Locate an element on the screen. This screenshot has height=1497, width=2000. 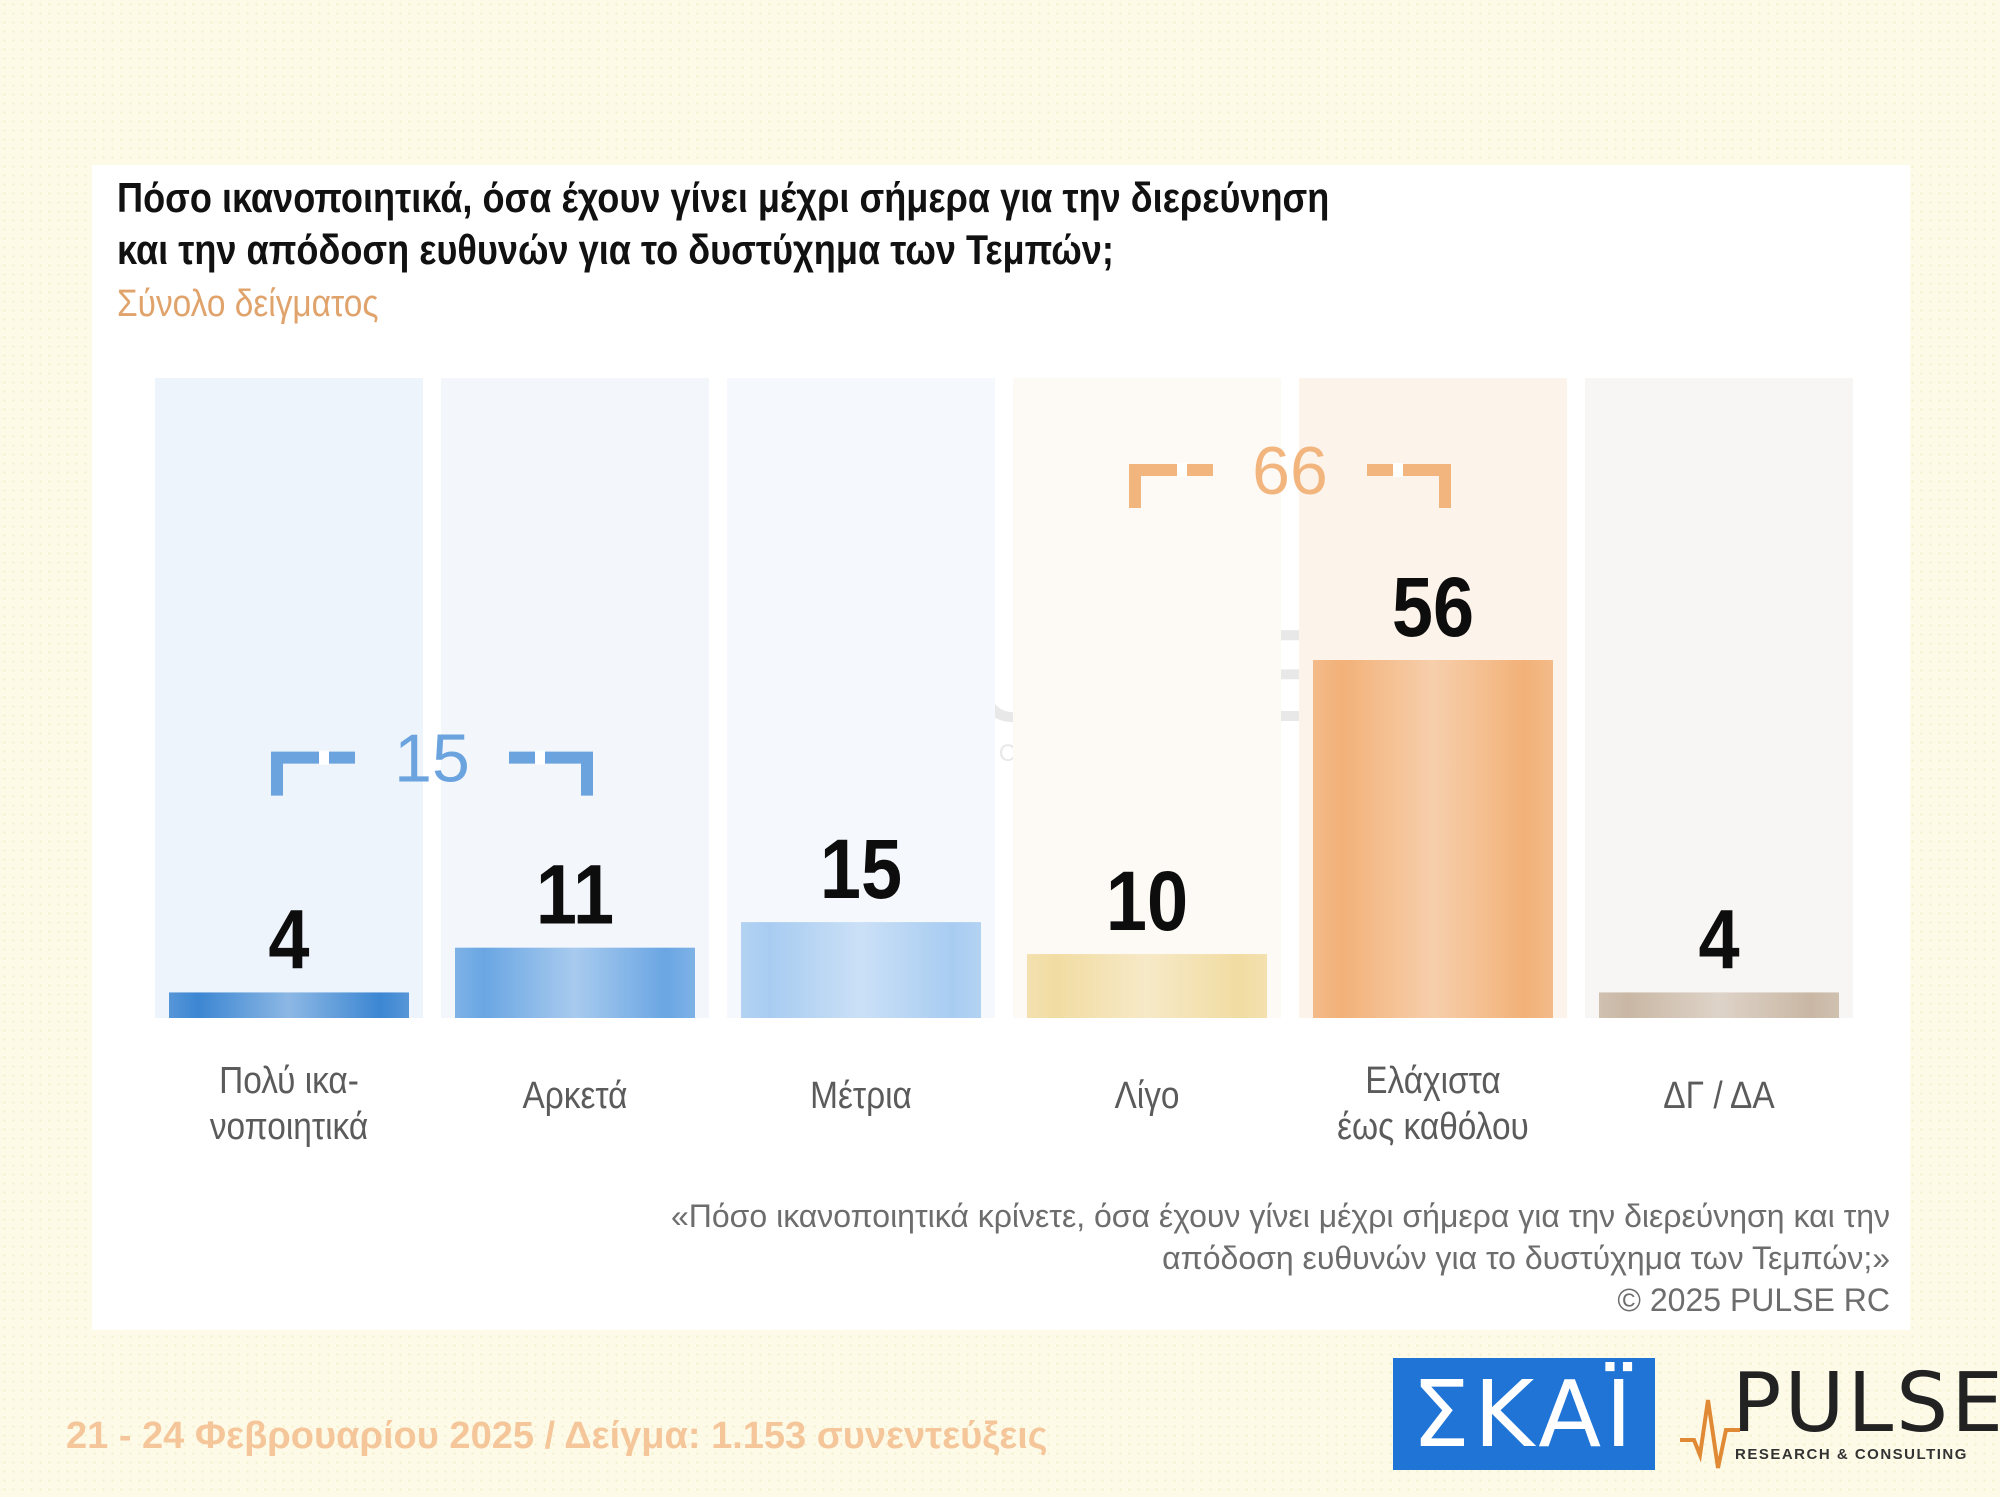
category-label: Ελάχιστα is located at coordinates (1432, 1080).